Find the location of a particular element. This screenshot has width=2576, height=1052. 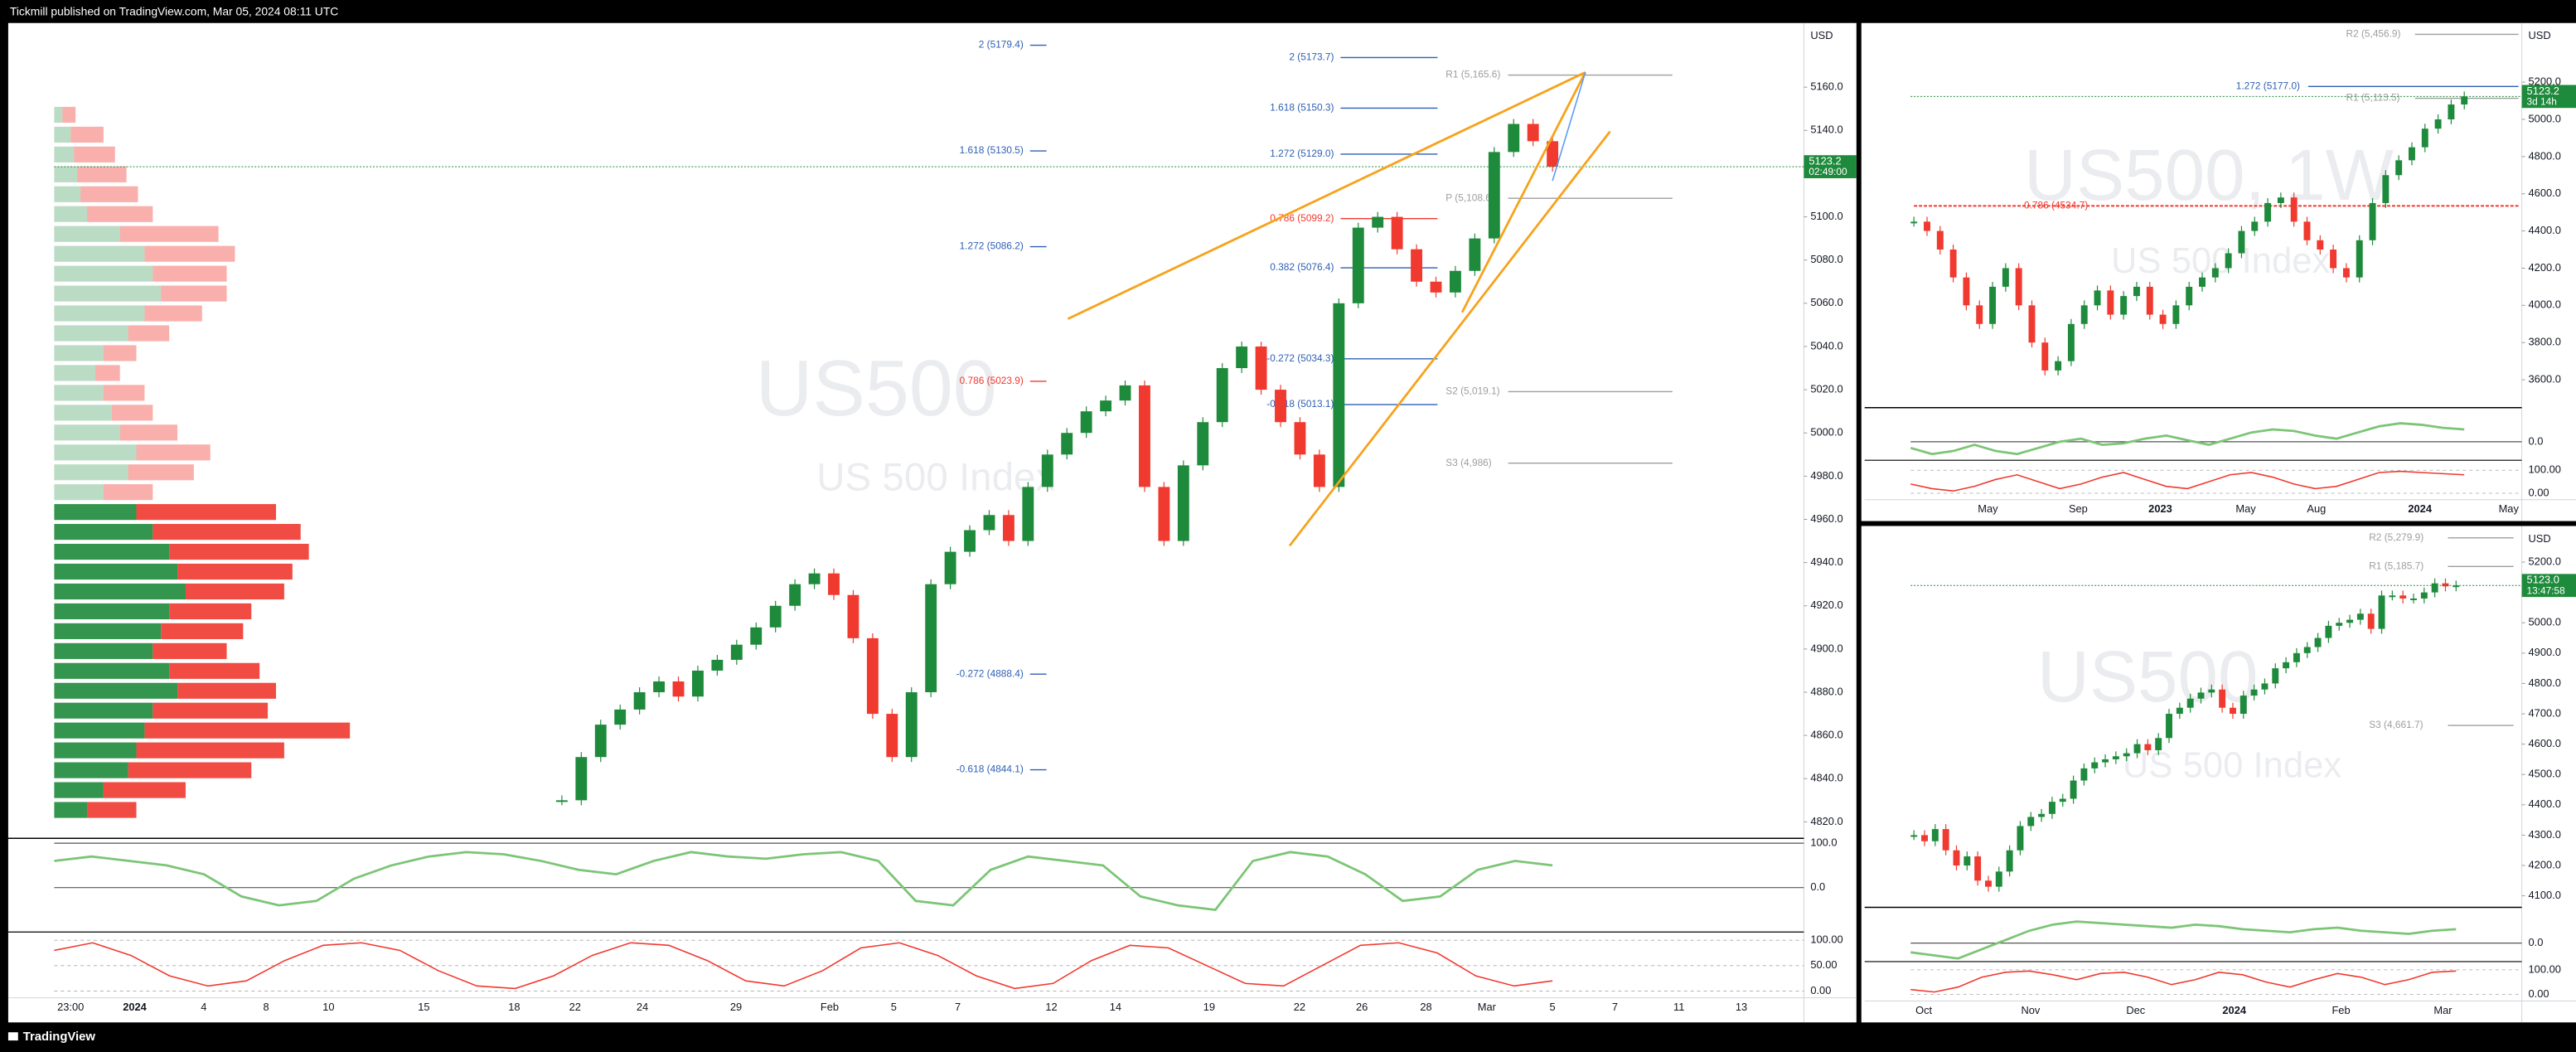

time-tick-label: 23:00 is located at coordinates (70, 1007).